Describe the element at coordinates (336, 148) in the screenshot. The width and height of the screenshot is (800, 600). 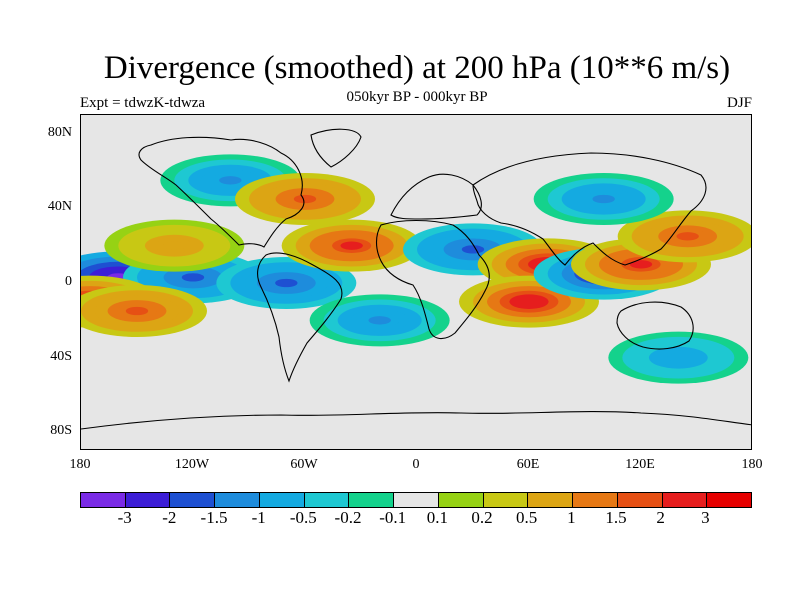
I see `coastline-greenland` at that location.